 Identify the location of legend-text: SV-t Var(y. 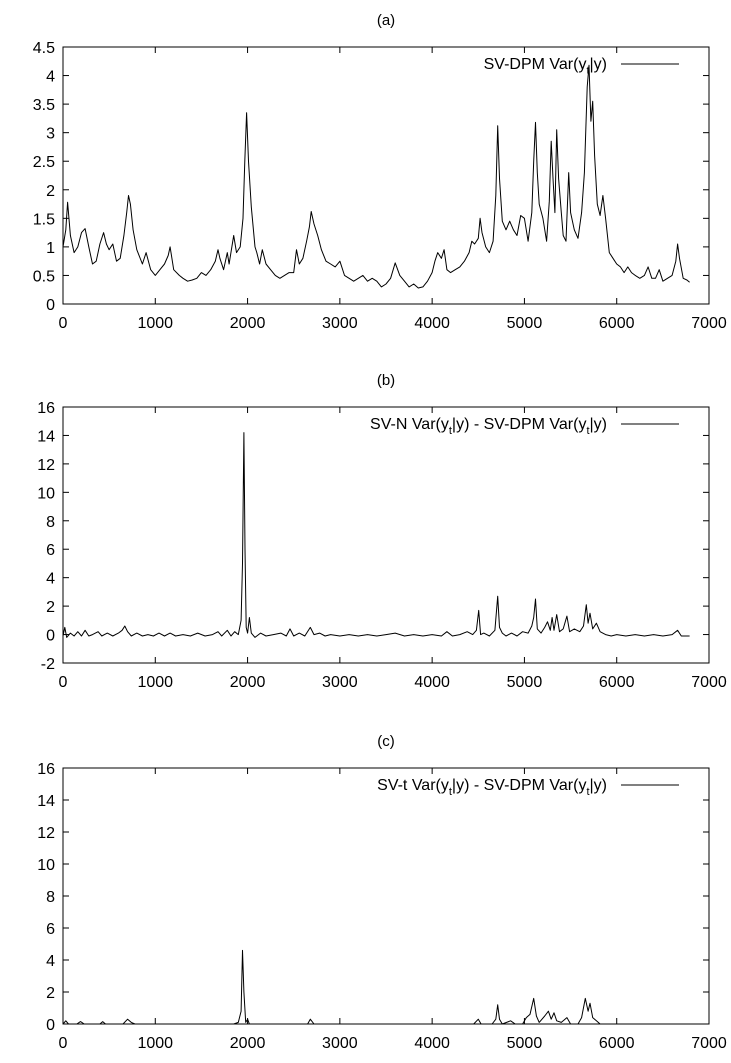
(413, 785).